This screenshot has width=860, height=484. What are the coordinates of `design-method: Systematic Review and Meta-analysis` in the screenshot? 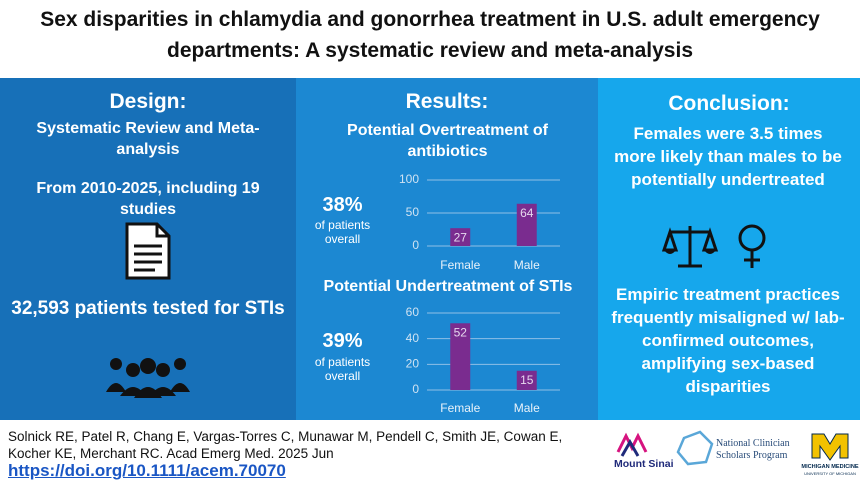 It's located at (148, 139).